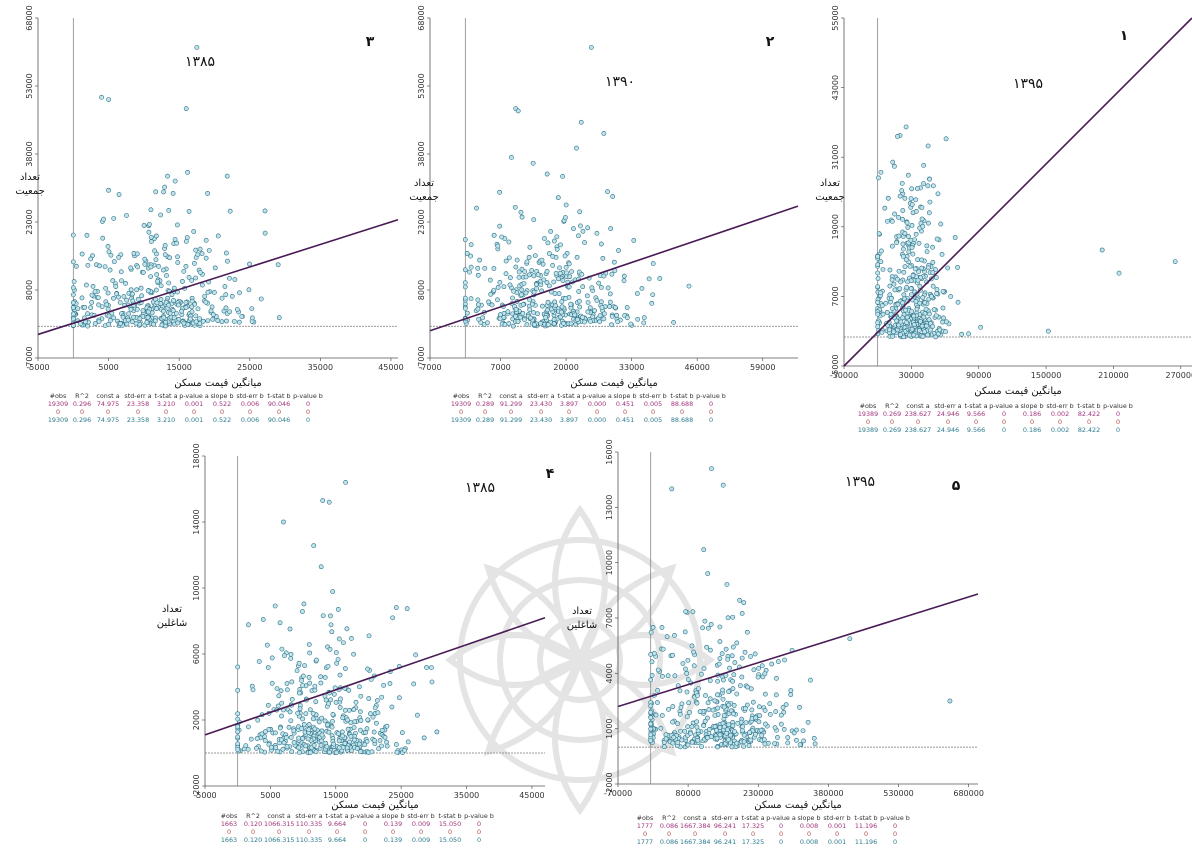  What do you see at coordinates (196, 785) in the screenshot?
I see `y-tick-label: -2000` at bounding box center [196, 785].